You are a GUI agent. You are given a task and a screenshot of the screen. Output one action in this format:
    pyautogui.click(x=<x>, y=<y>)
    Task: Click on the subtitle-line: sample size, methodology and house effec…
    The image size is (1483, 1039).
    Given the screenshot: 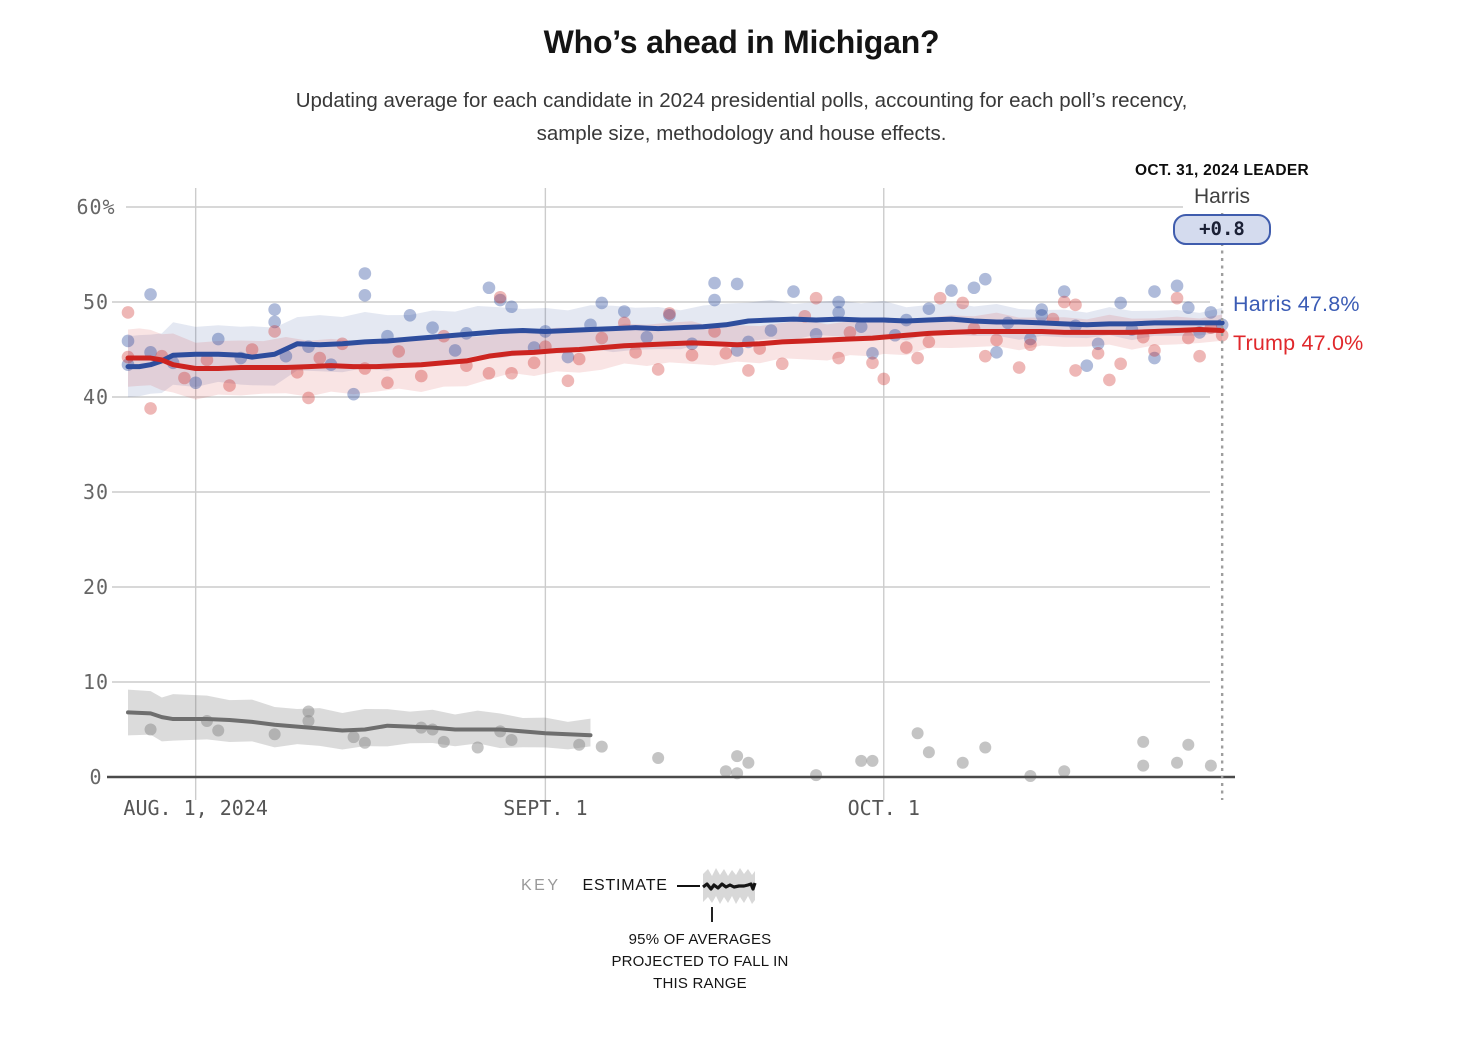 What is the action you would take?
    pyautogui.click(x=741, y=133)
    